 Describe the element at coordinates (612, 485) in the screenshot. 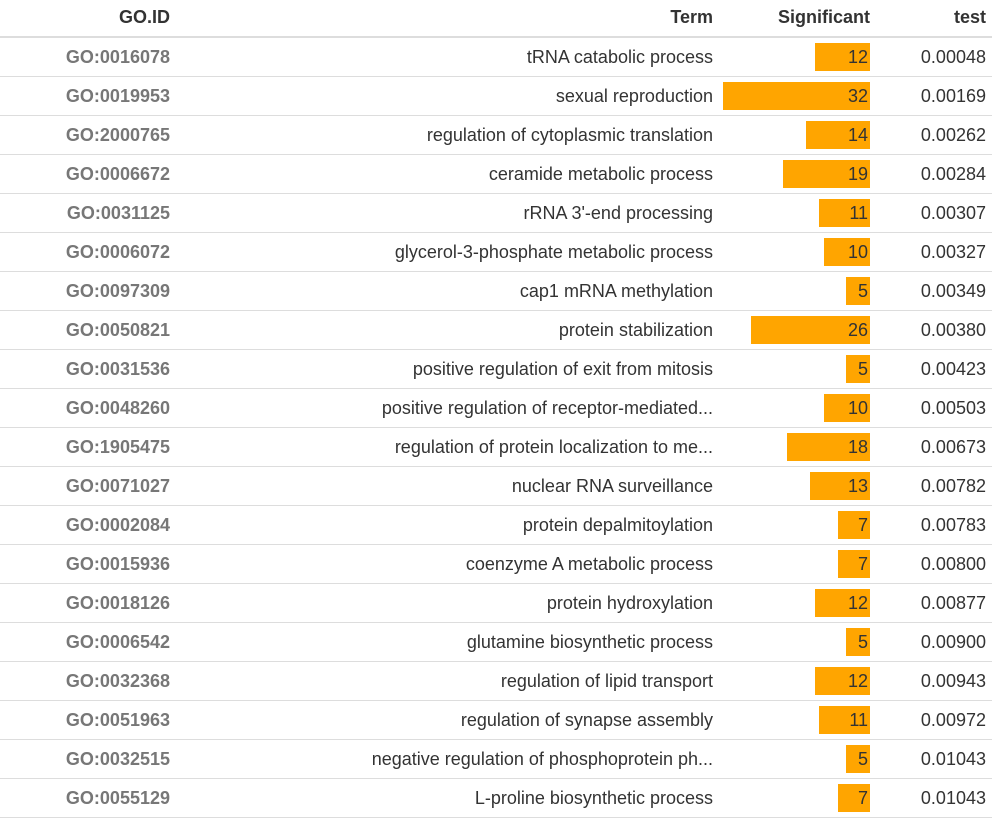

I see `term-cell: nuclear RNA surveillance` at that location.